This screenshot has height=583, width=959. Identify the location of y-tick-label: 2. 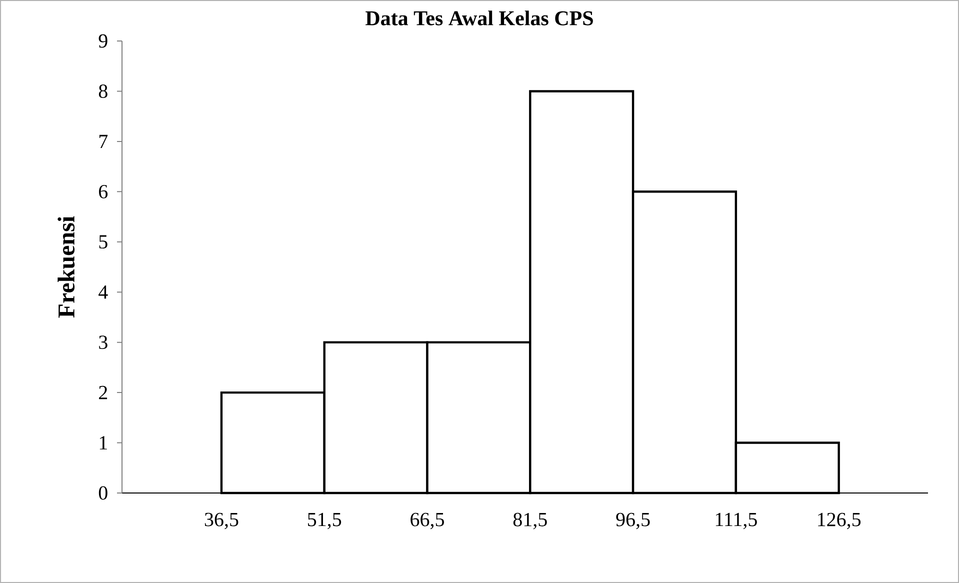
(103, 393).